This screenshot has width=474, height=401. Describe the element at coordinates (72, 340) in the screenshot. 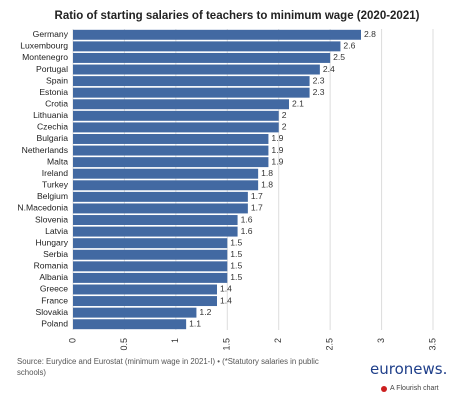

I see `x-tick-label: 0` at that location.